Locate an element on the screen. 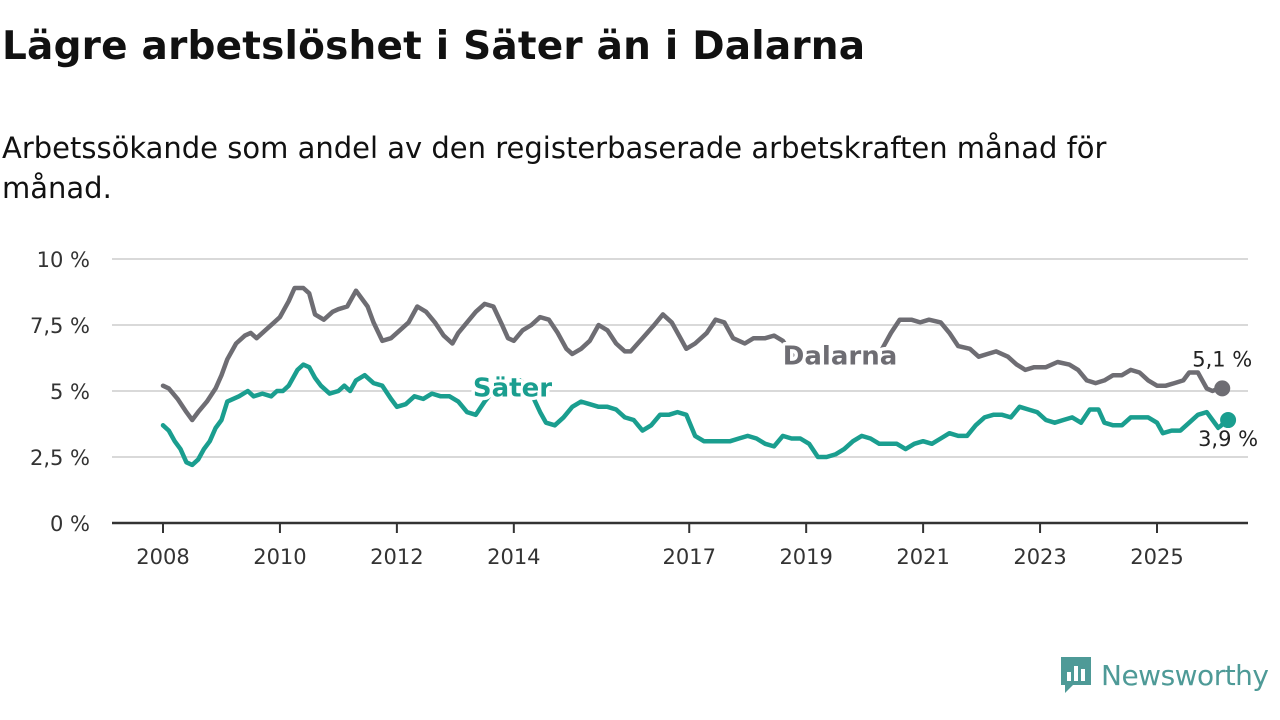 This screenshot has width=1280, height=720. y-tick-label: 2,5 % is located at coordinates (60, 458).